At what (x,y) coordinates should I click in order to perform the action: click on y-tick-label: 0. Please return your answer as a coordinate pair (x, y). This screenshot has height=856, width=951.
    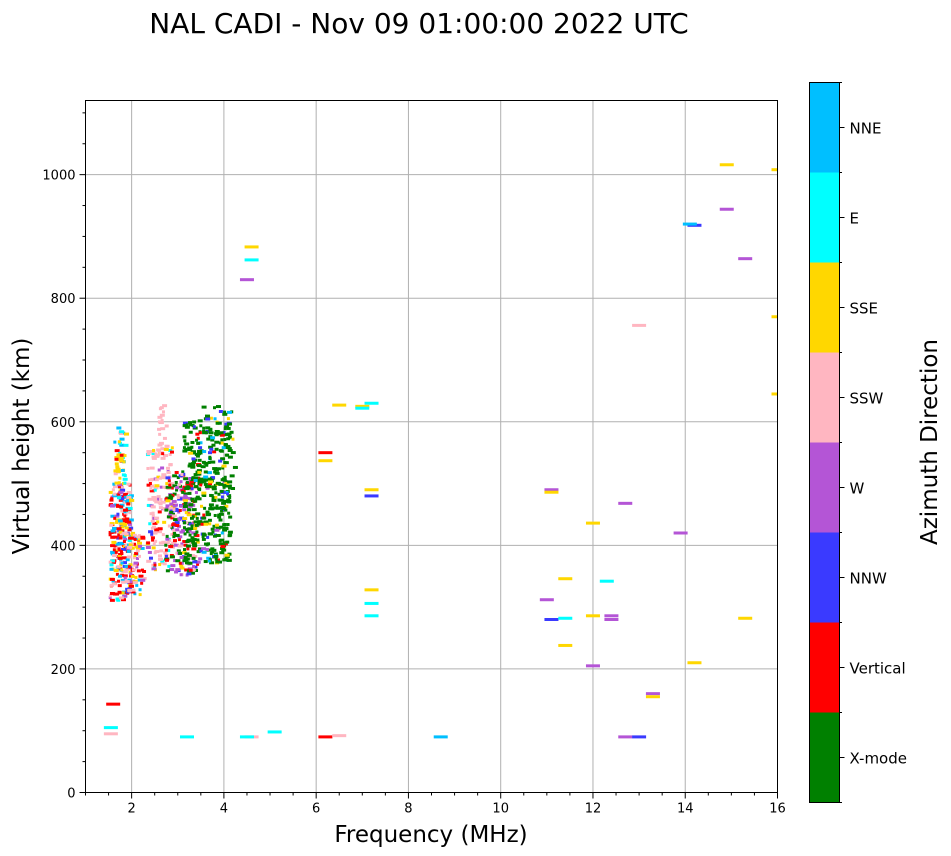
    Looking at the image, I should click on (71, 794).